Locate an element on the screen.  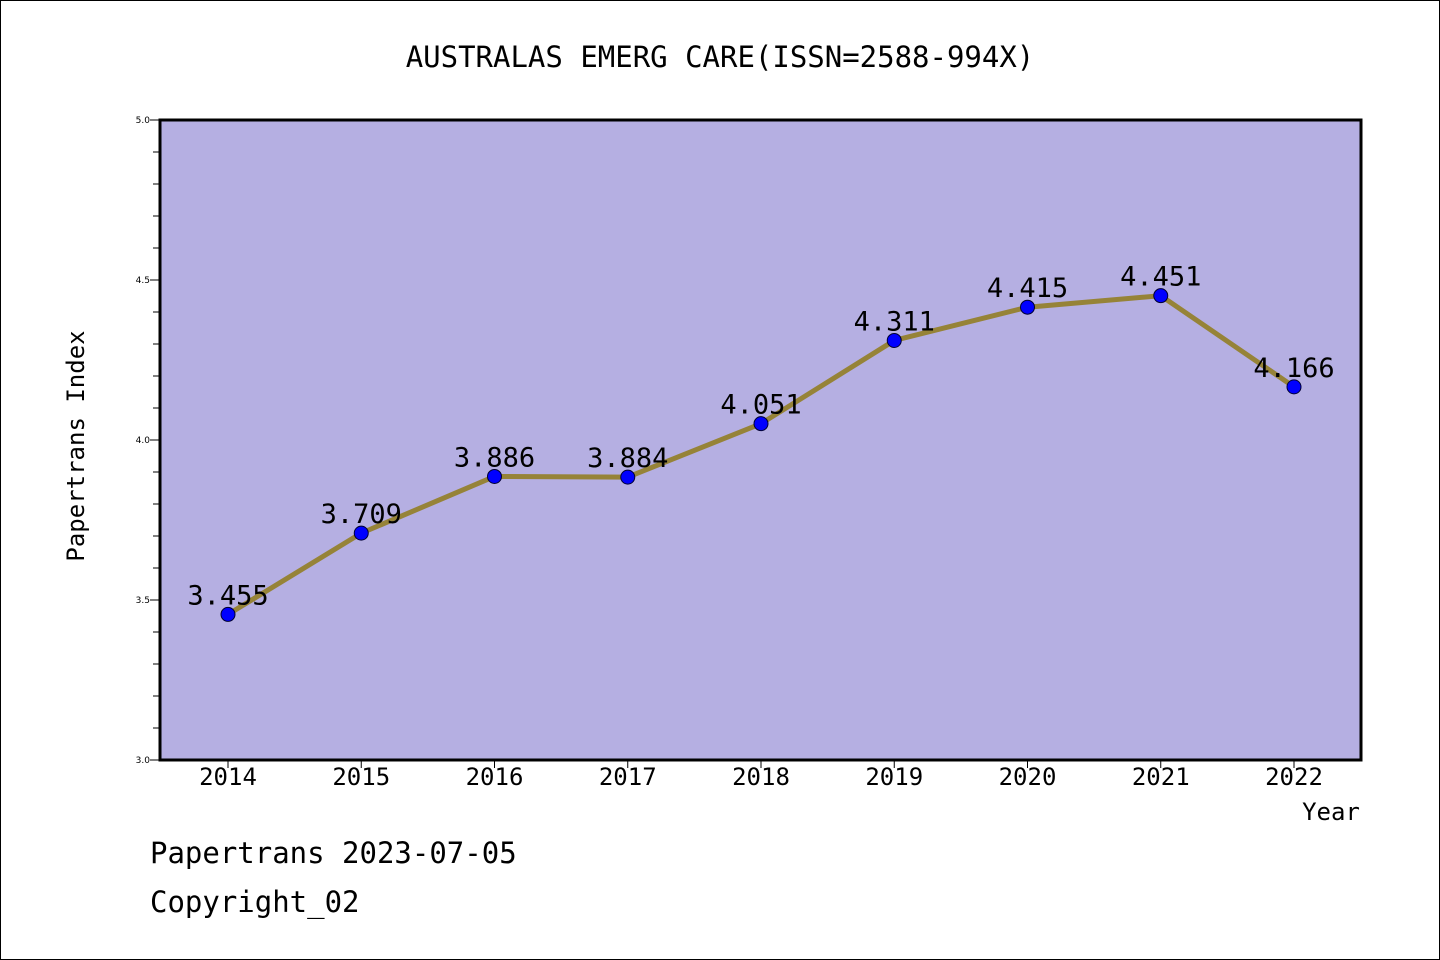
data-label: 4.311 is located at coordinates (894, 321).